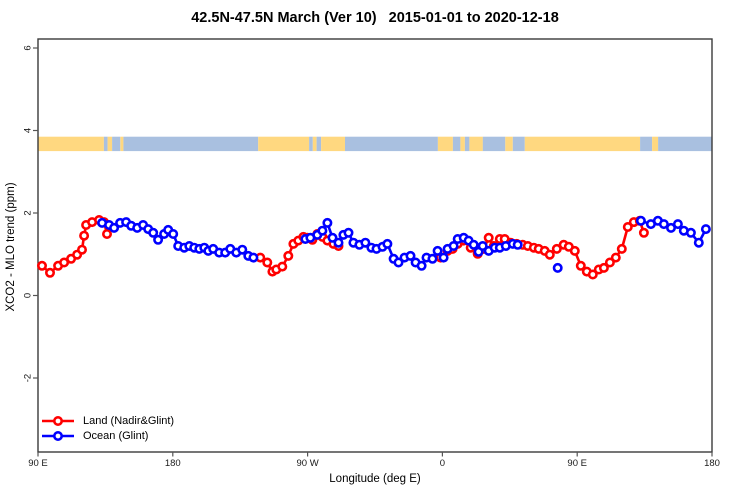  What do you see at coordinates (129, 420) in the screenshot?
I see `legend-label-land: Land (Nadir&Glint)` at bounding box center [129, 420].